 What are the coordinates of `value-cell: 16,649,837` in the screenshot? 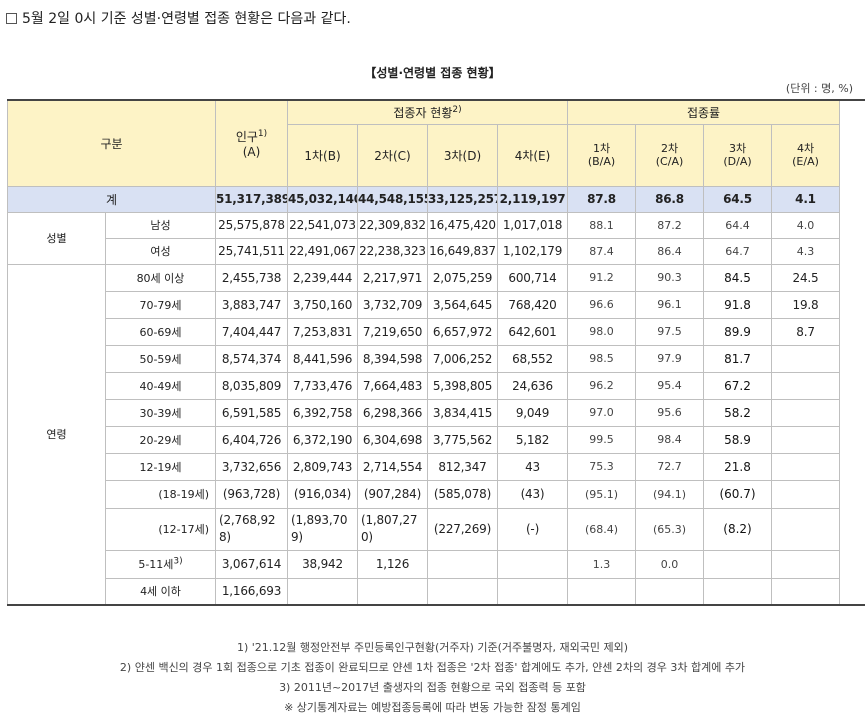 It's located at (462, 251).